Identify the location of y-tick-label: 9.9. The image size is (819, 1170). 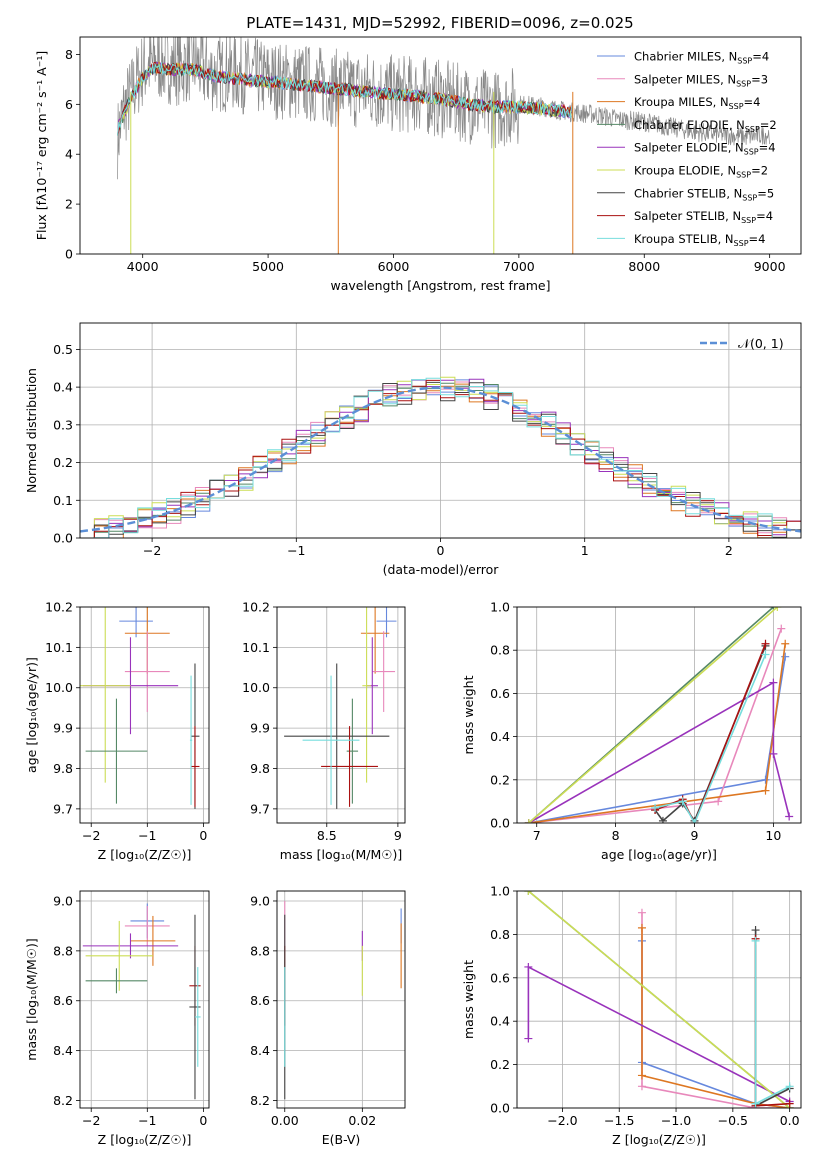
(260, 728).